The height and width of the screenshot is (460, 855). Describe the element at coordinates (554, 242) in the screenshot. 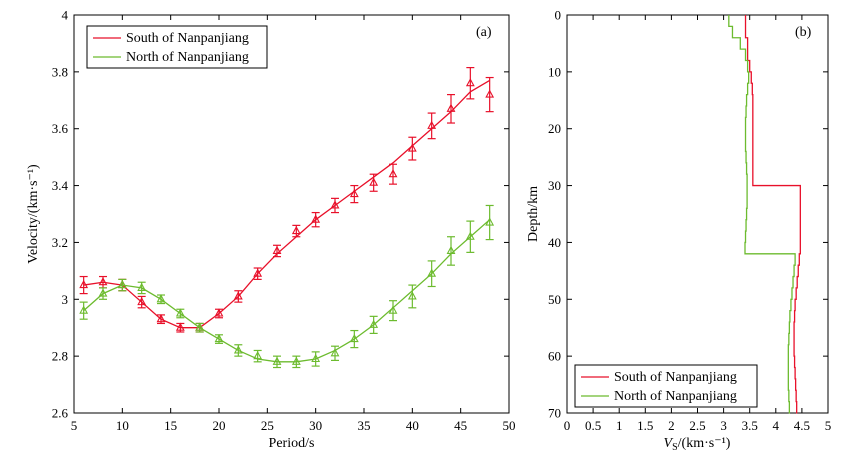

I see `chart-b-y-tick-label: 40` at that location.